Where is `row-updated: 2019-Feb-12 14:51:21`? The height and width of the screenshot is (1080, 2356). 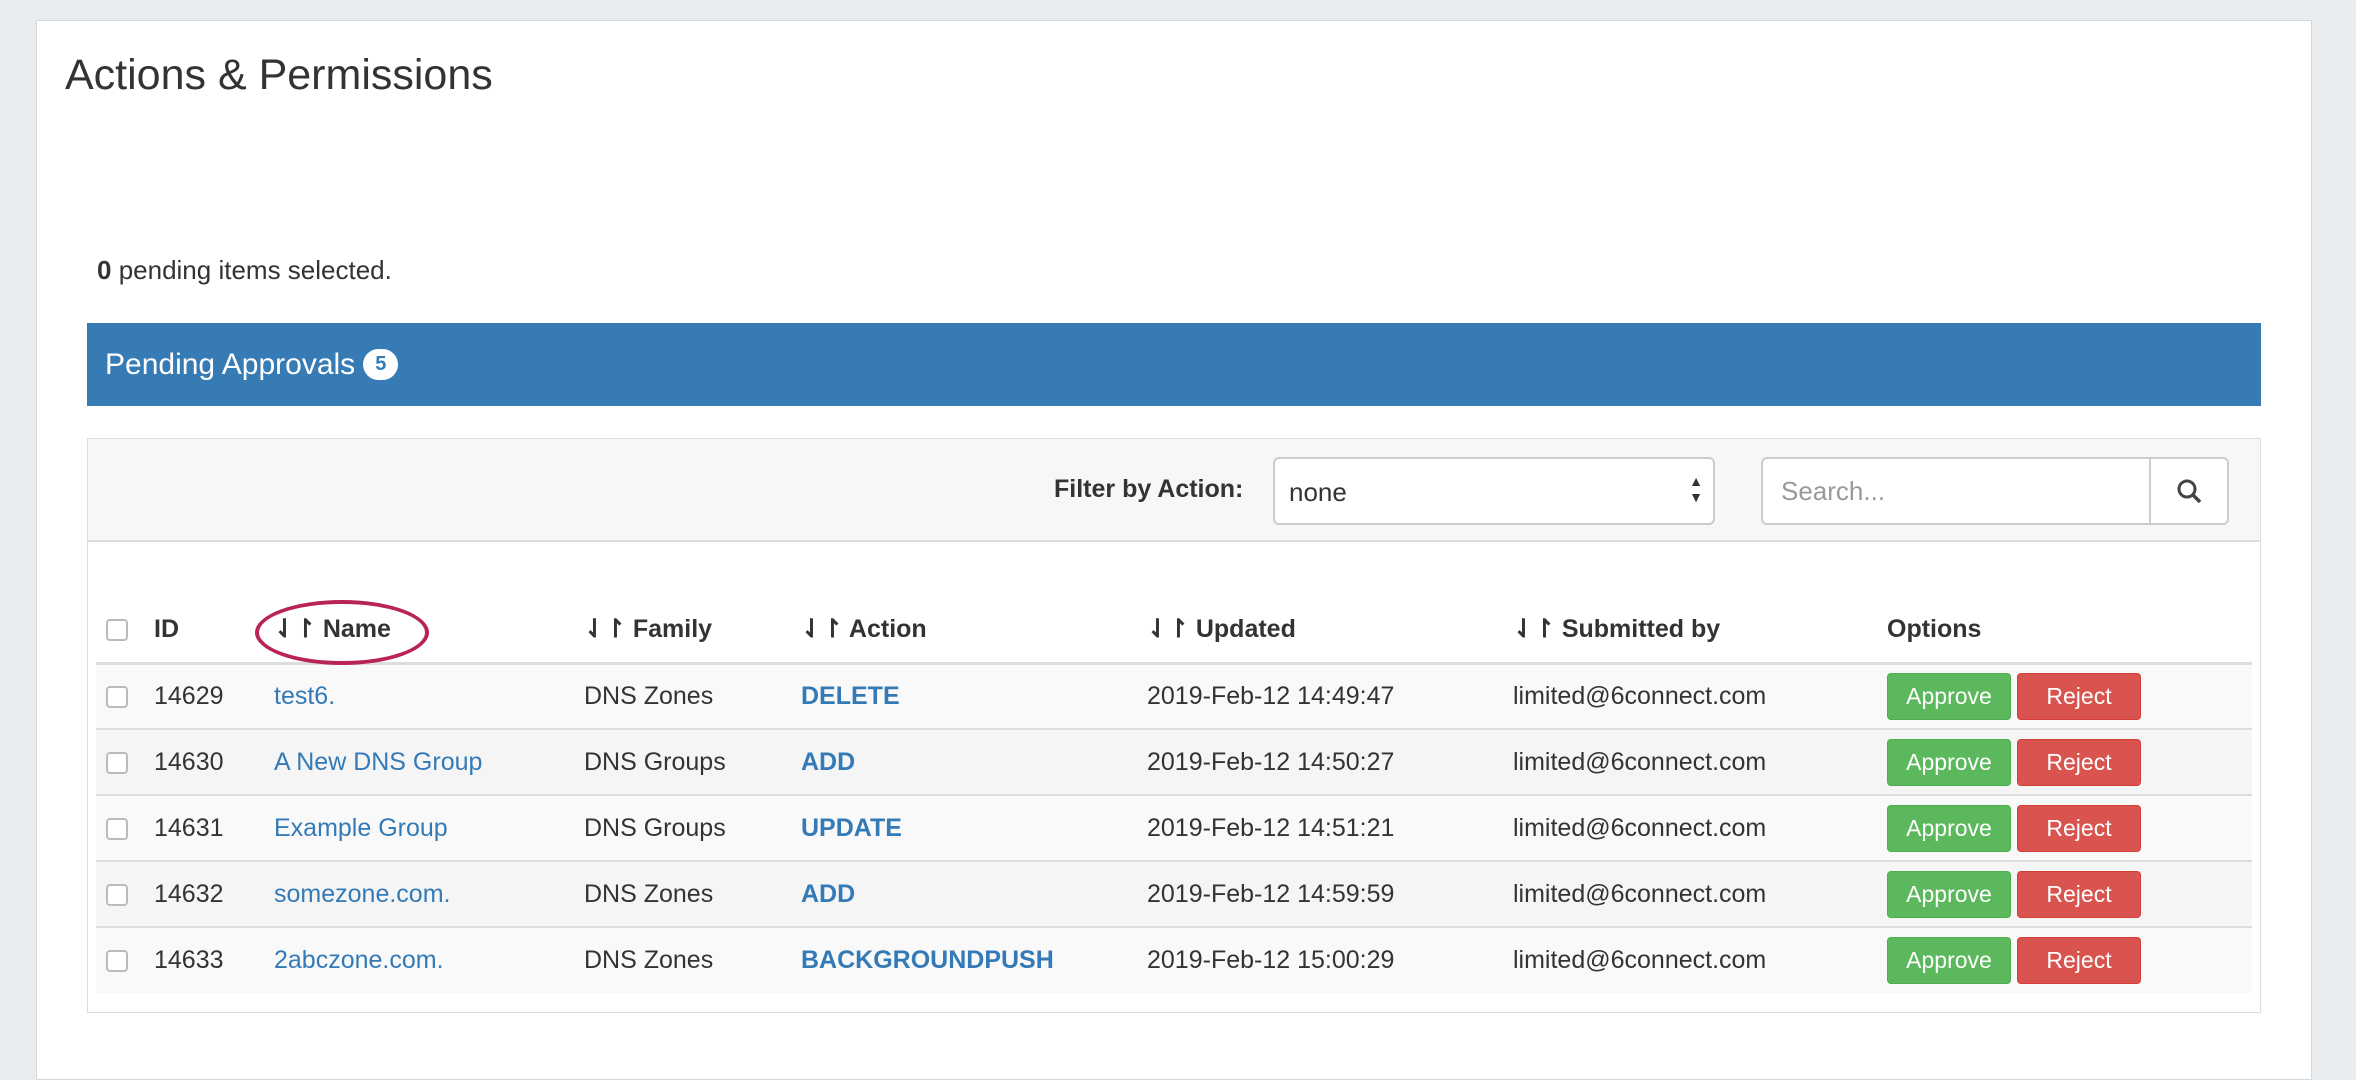
row-updated: 2019-Feb-12 14:51:21 is located at coordinates (1330, 827).